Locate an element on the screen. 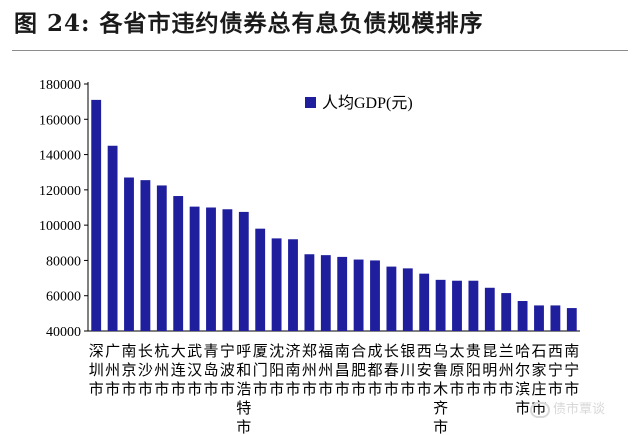 Image resolution: width=640 pixels, height=435 pixels. title-divider is located at coordinates (320, 50).